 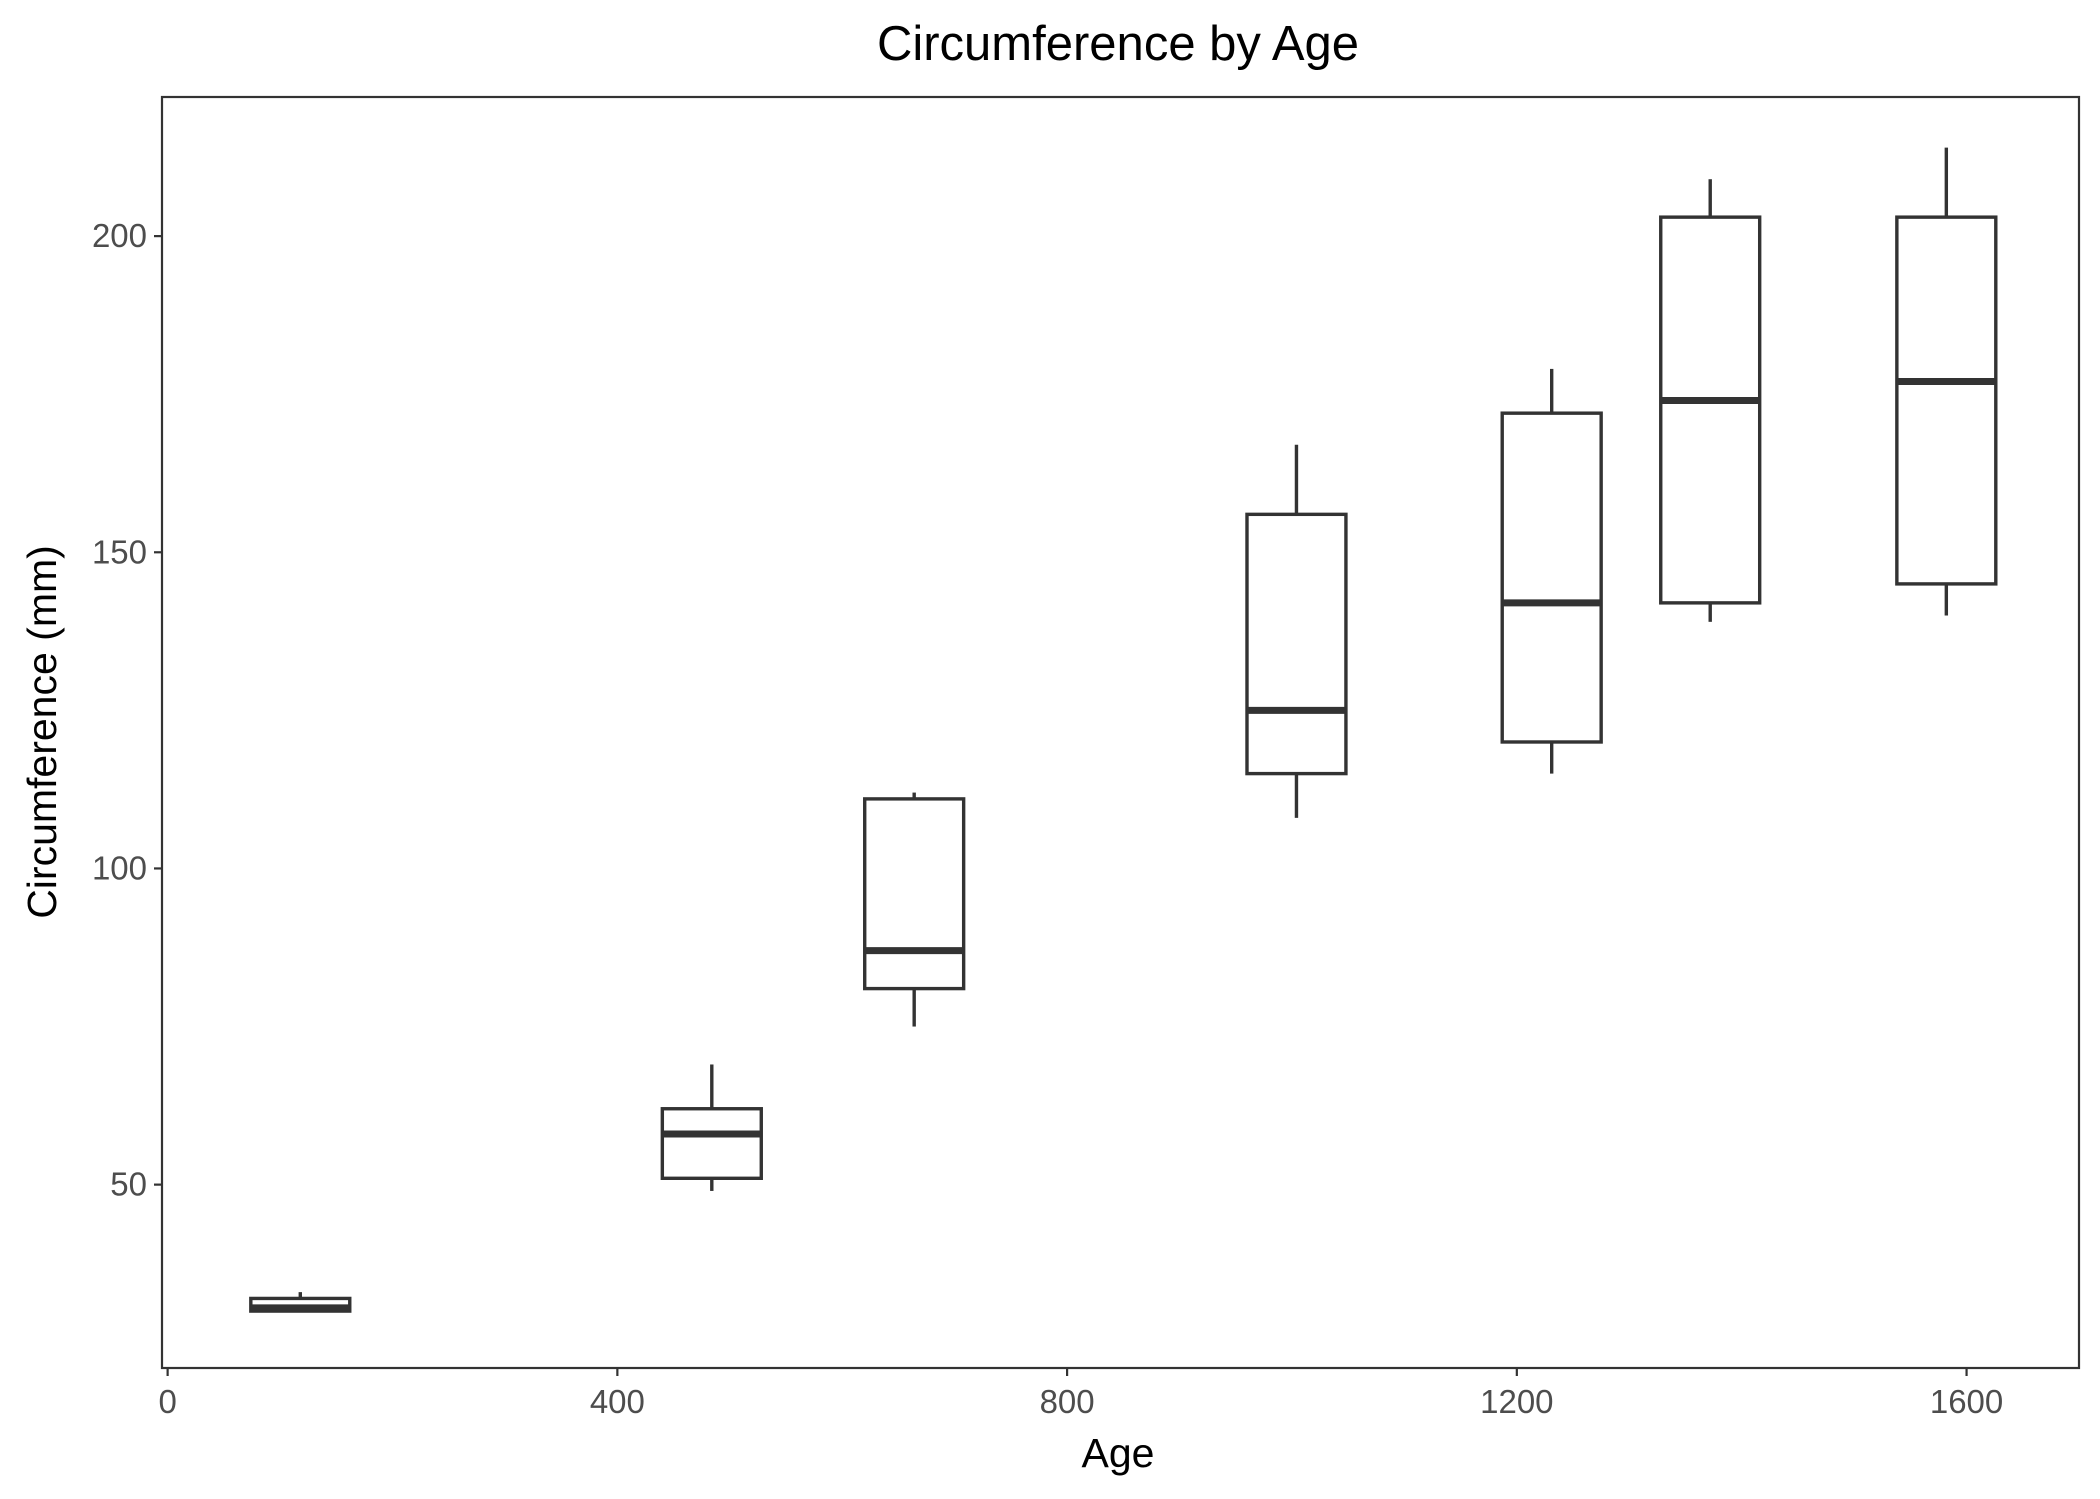 What do you see at coordinates (119, 867) in the screenshot?
I see `y-tick-label: 100` at bounding box center [119, 867].